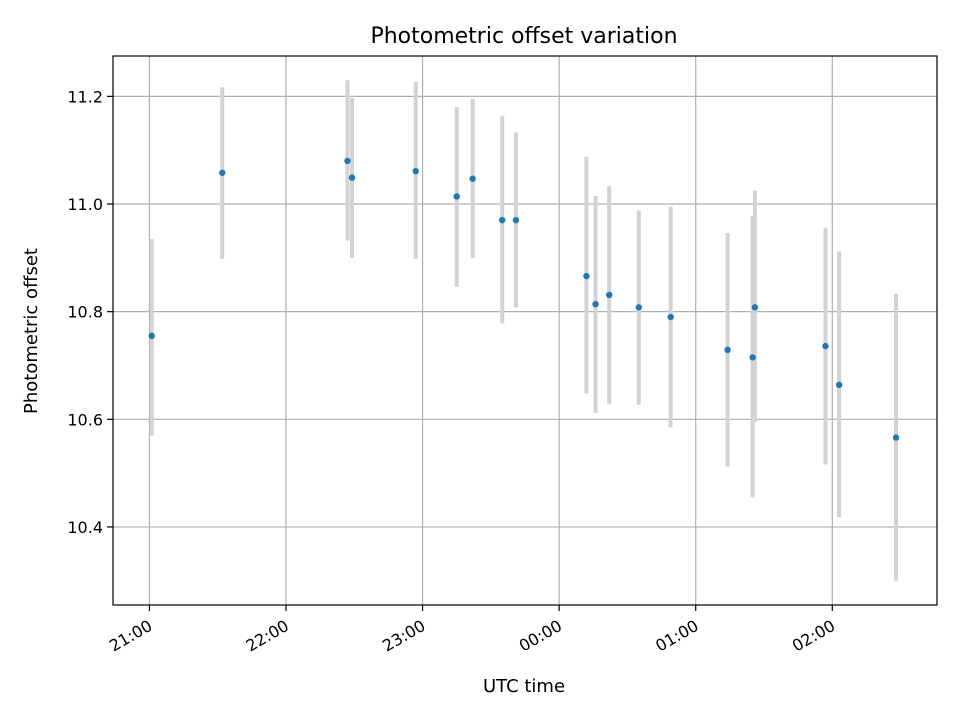 The image size is (960, 720). I want to click on chart-title: Photometric offset variation, so click(523, 36).